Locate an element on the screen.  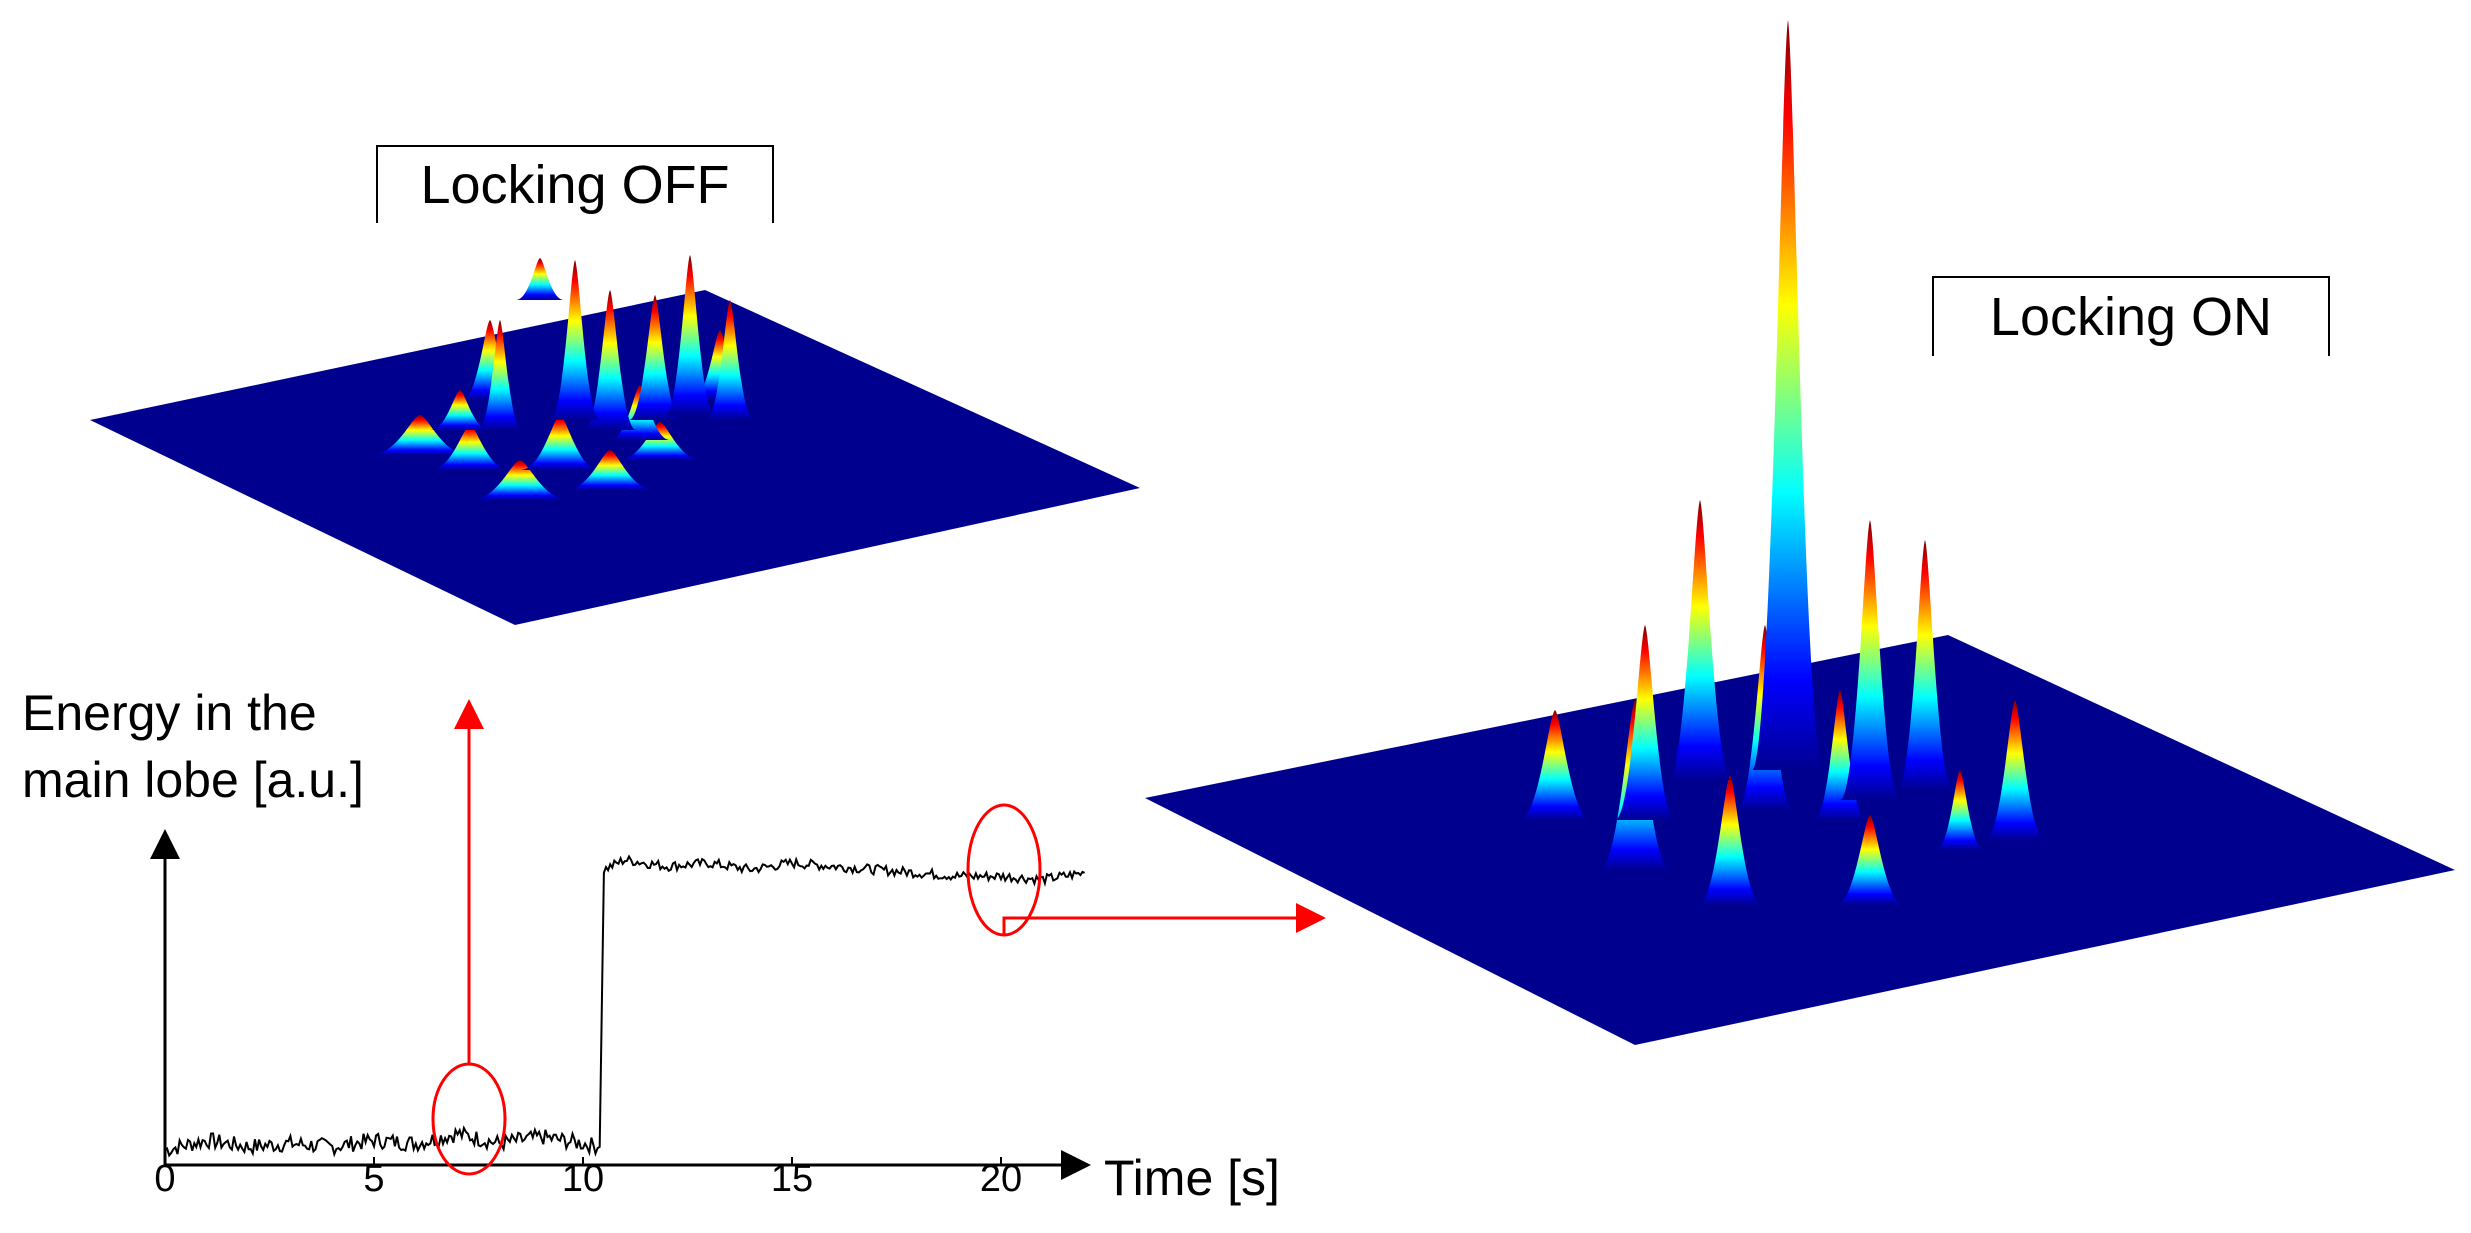
x-tick-label: 0 is located at coordinates (165, 1179).